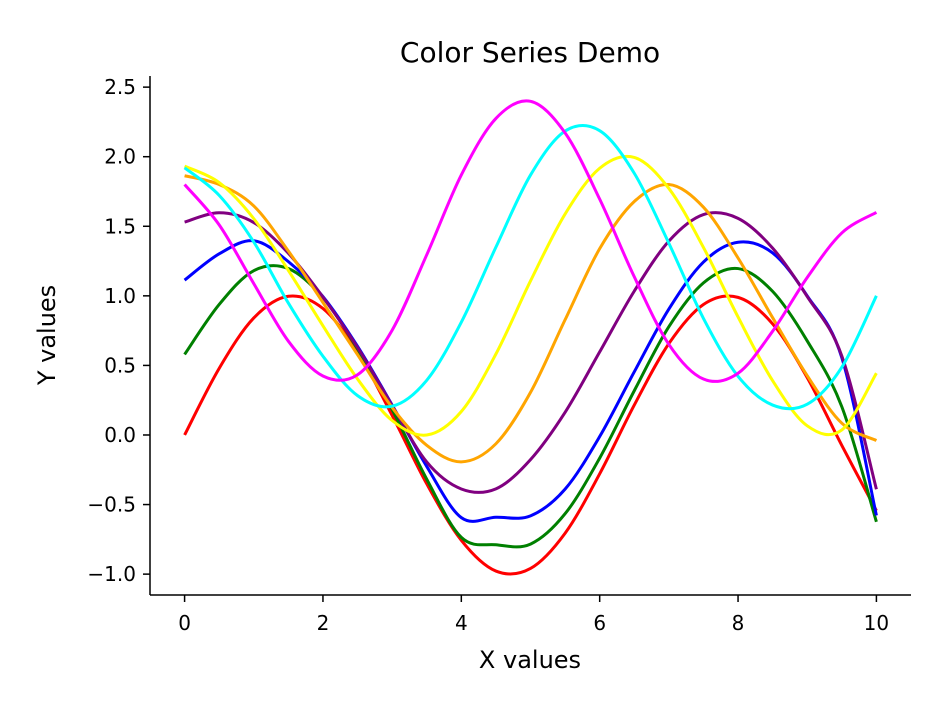  I want to click on x-axis-ticks: 0 2 4 6 8 10, so click(533, 615).